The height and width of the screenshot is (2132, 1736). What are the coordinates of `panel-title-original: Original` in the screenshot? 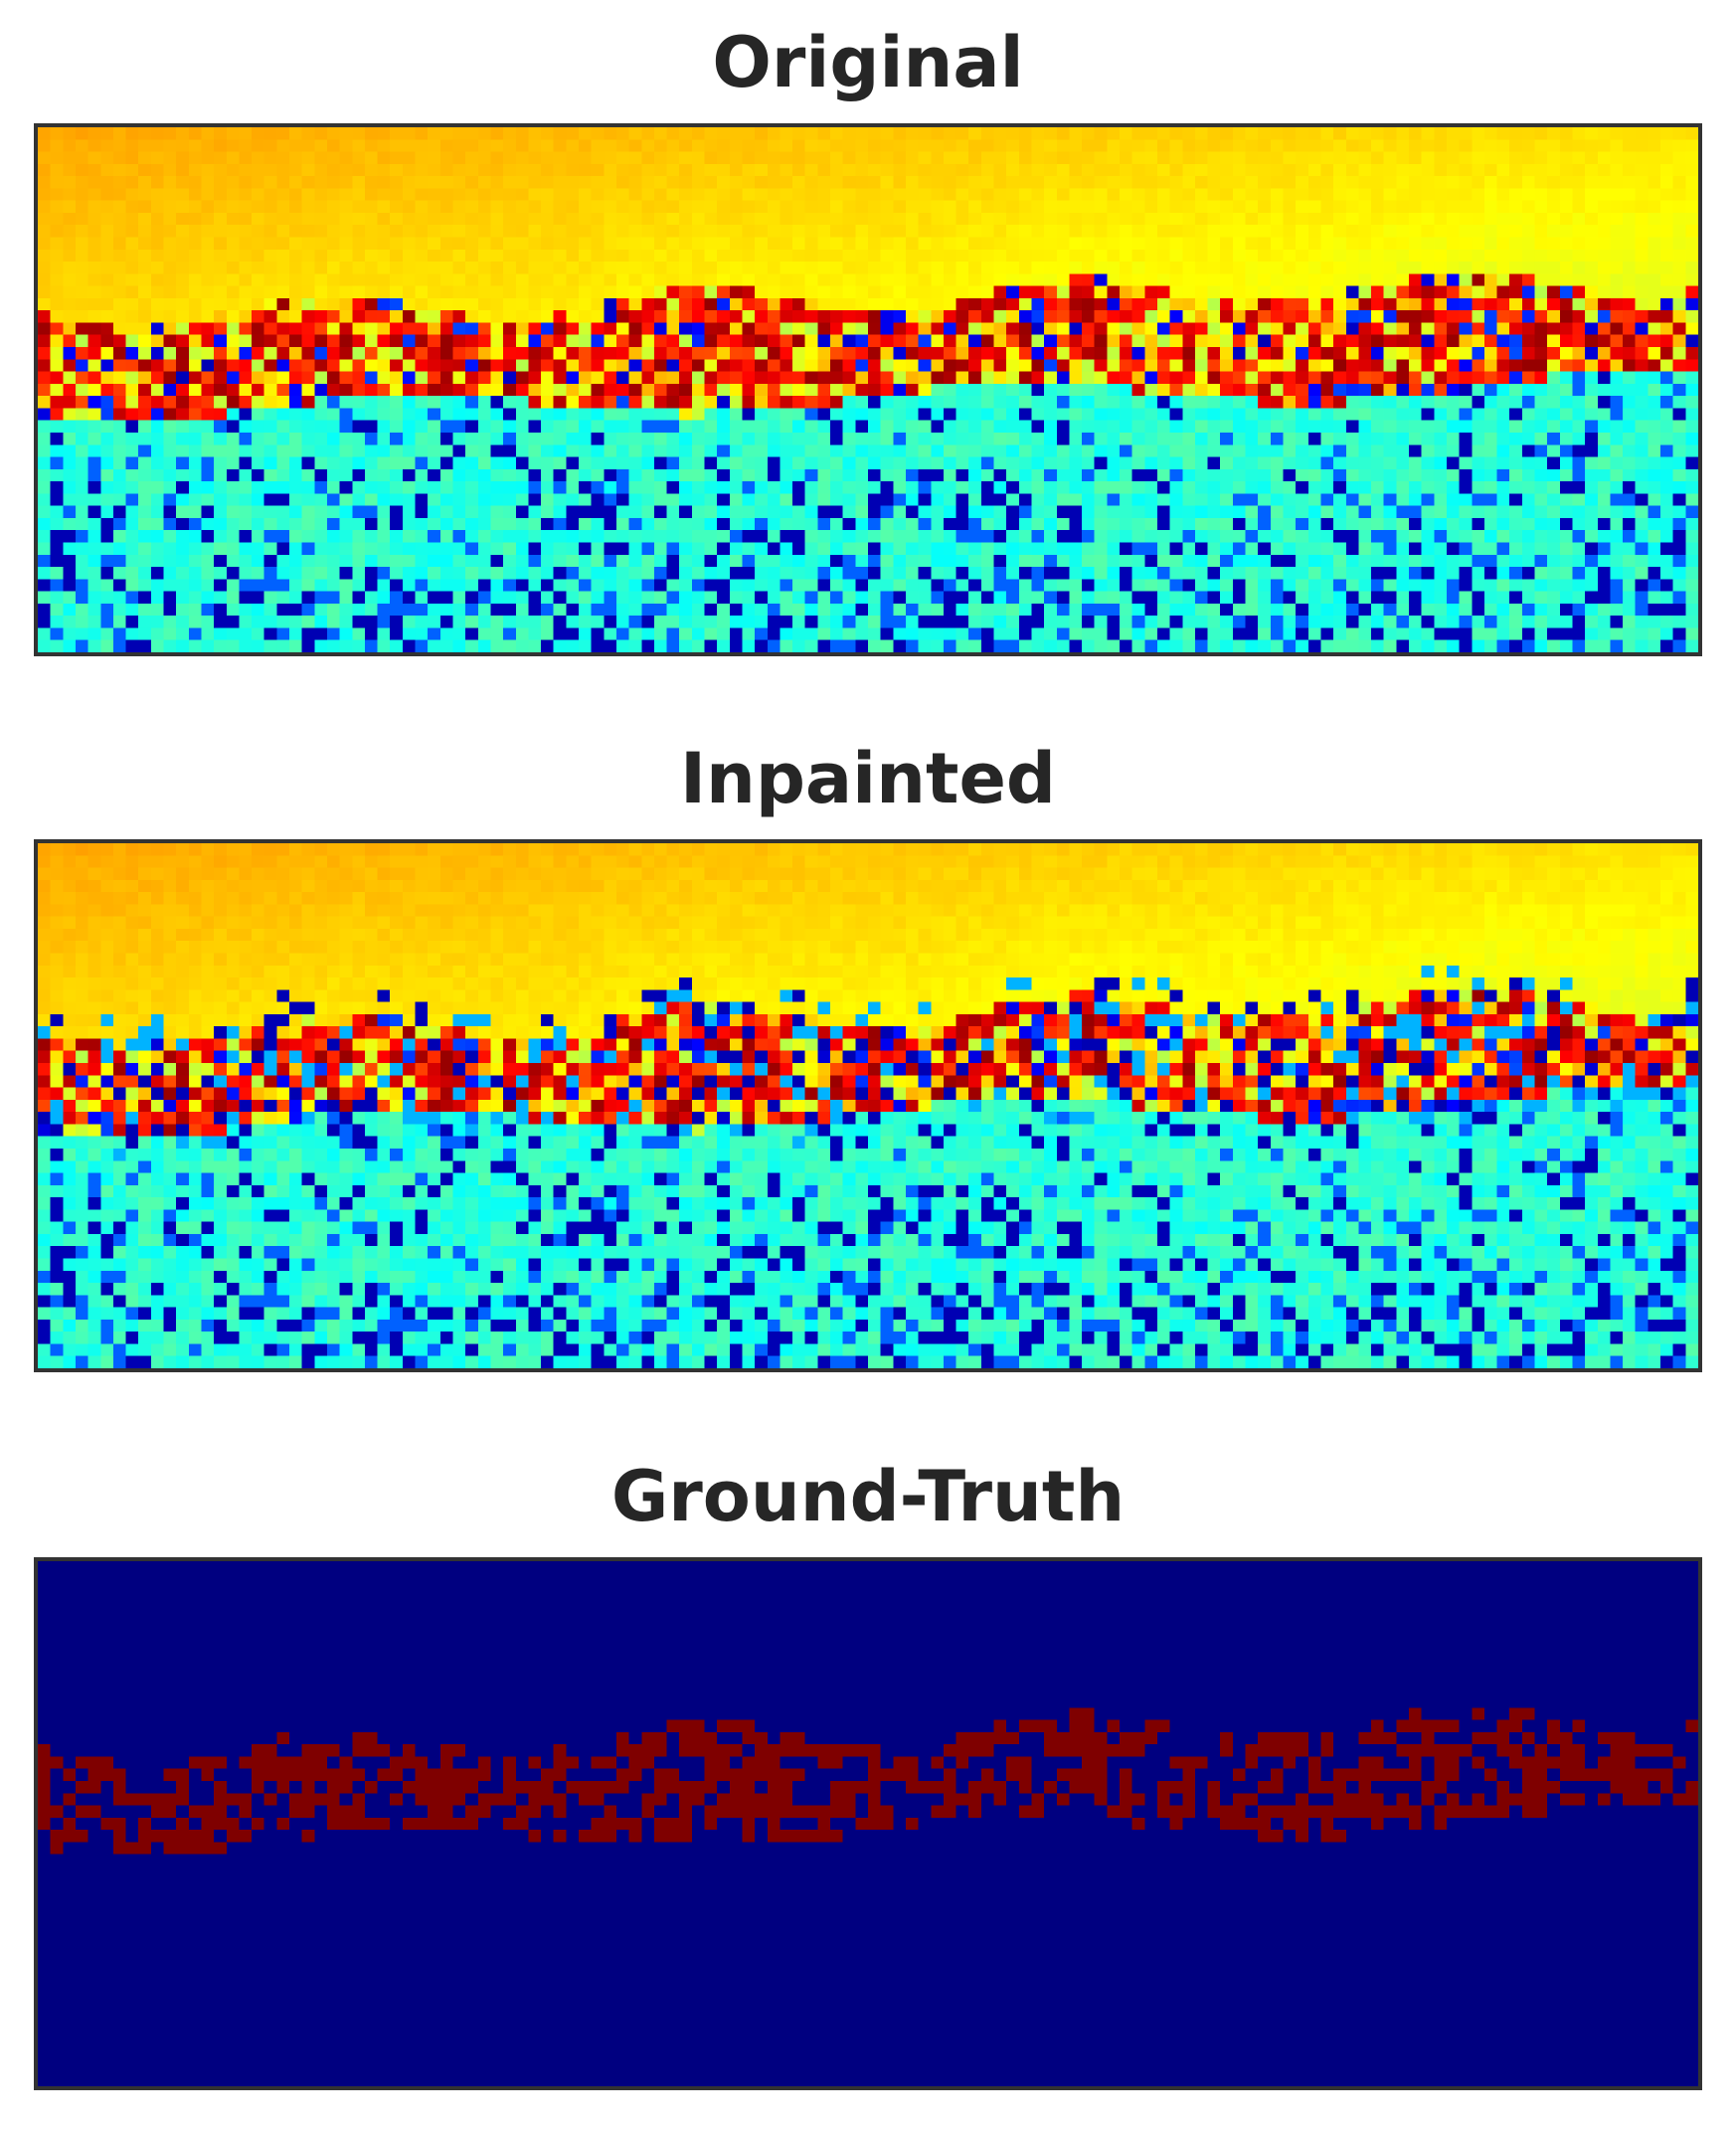 It's located at (868, 62).